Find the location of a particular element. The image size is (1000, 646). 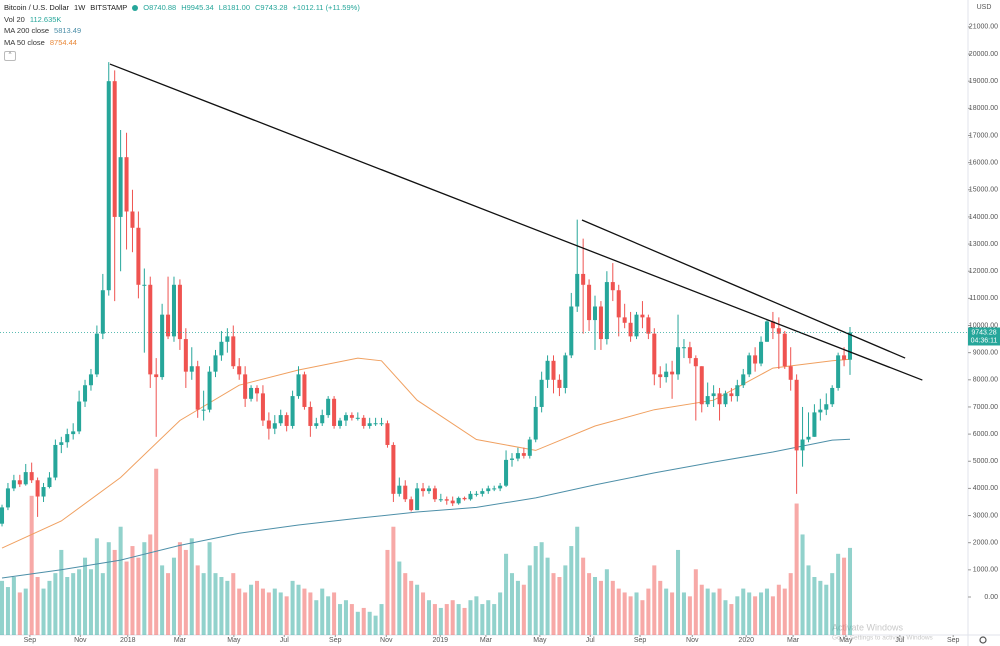

exchange: BITSTAMP is located at coordinates (109, 7).